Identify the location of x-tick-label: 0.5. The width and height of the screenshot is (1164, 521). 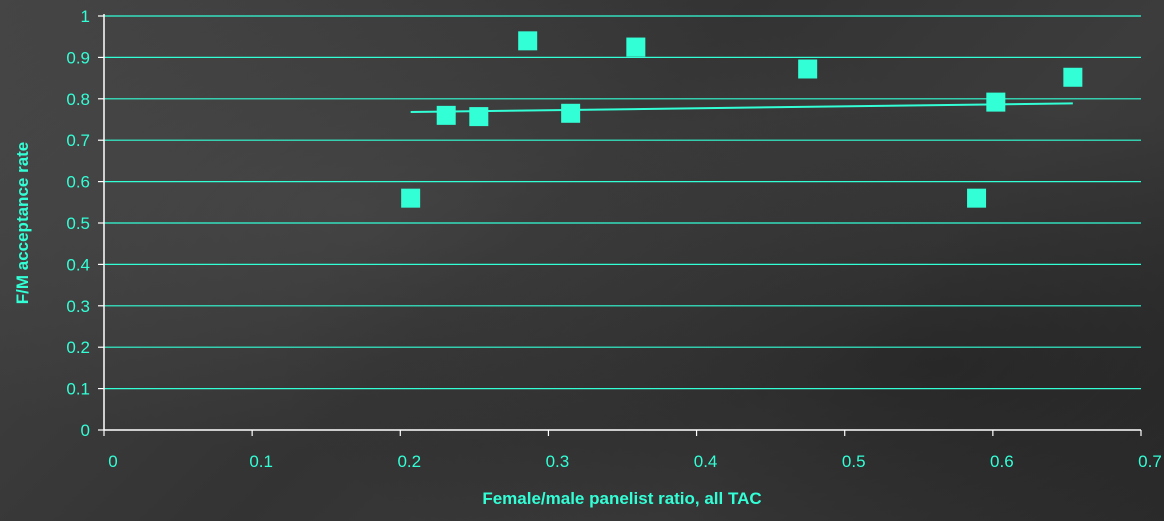
(854, 461).